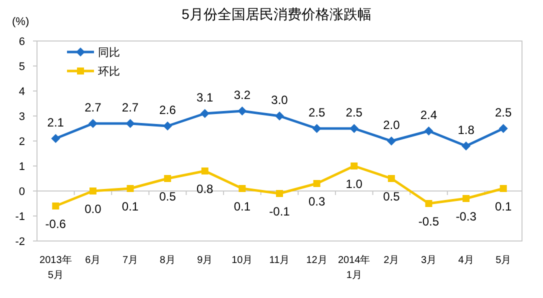 The width and height of the screenshot is (543, 298). What do you see at coordinates (109, 52) in the screenshot?
I see `legend-label: 同比` at bounding box center [109, 52].